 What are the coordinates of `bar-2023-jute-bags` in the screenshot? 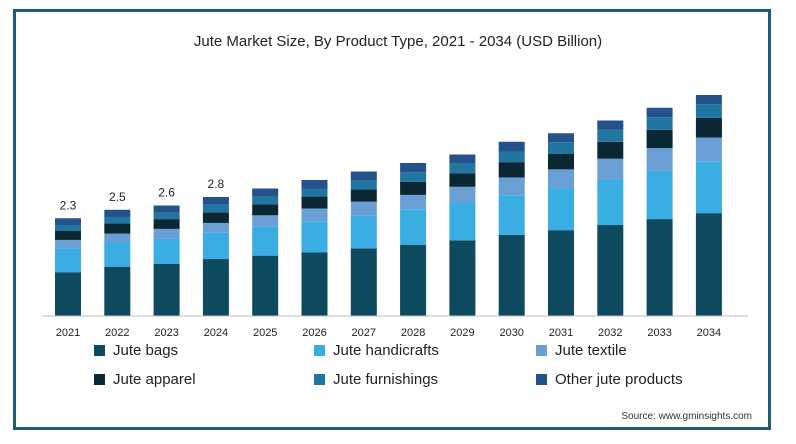 It's located at (166, 289).